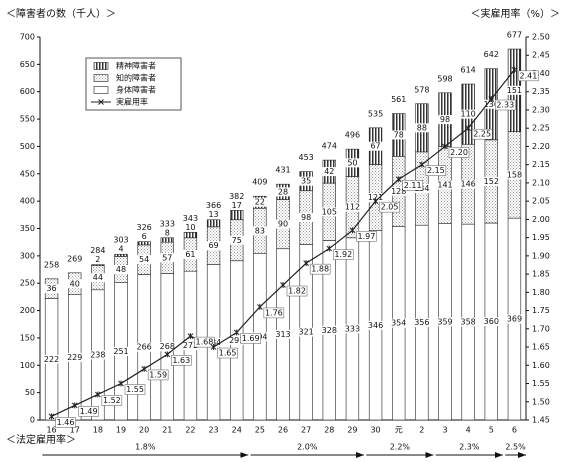 This screenshot has width=567, height=462. I want to click on y-tick-label: 650, so click(27, 64).